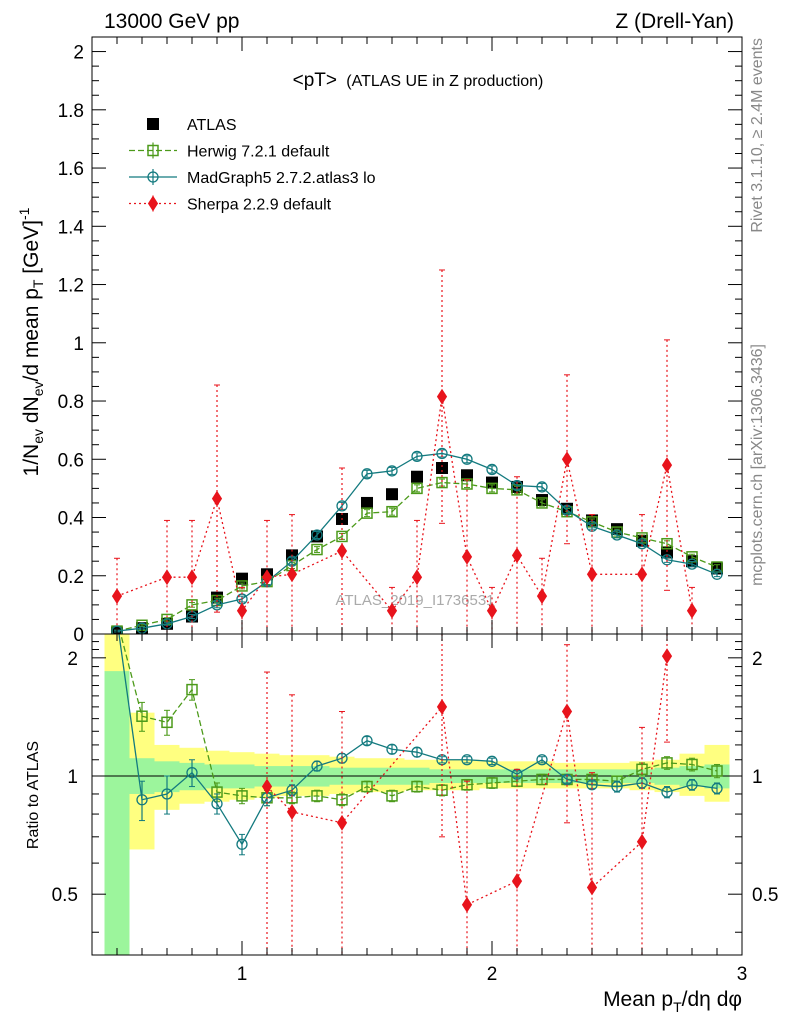 This screenshot has width=786, height=1024. I want to click on y-tick-label: 0.6, so click(71, 460).